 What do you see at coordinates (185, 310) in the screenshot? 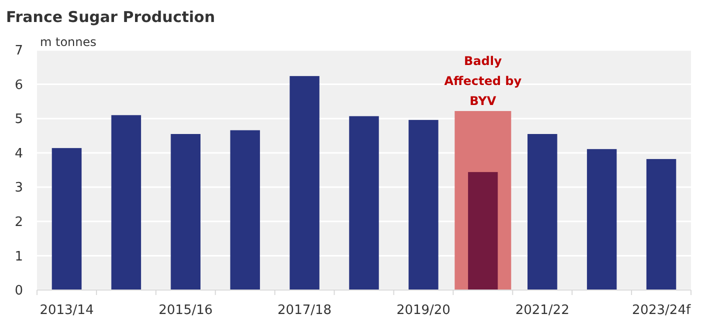
I see `x-tick-label: 2015/16` at bounding box center [185, 310].